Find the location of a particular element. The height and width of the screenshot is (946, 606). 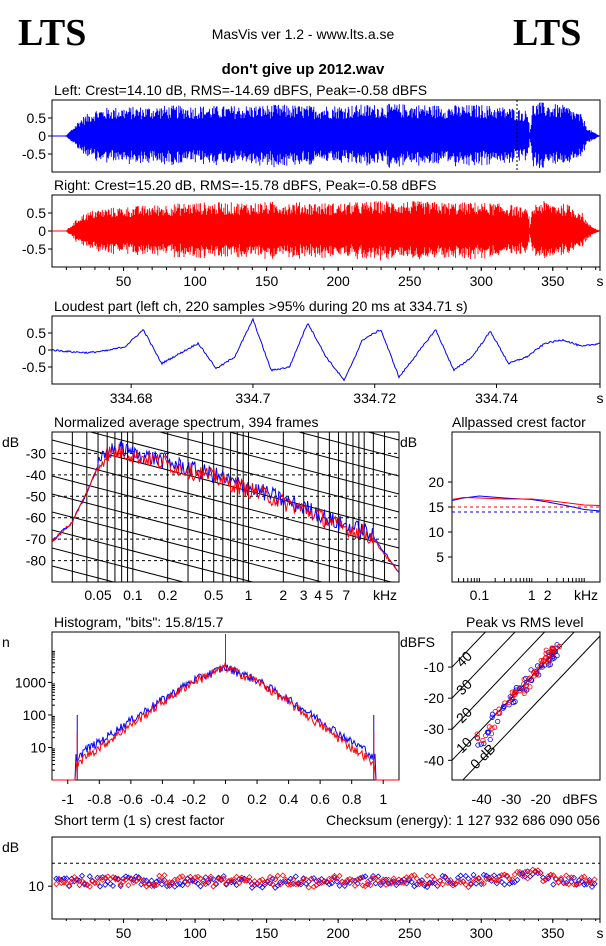

peak-rms-title: Peak vs RMS level is located at coordinates (524, 622).